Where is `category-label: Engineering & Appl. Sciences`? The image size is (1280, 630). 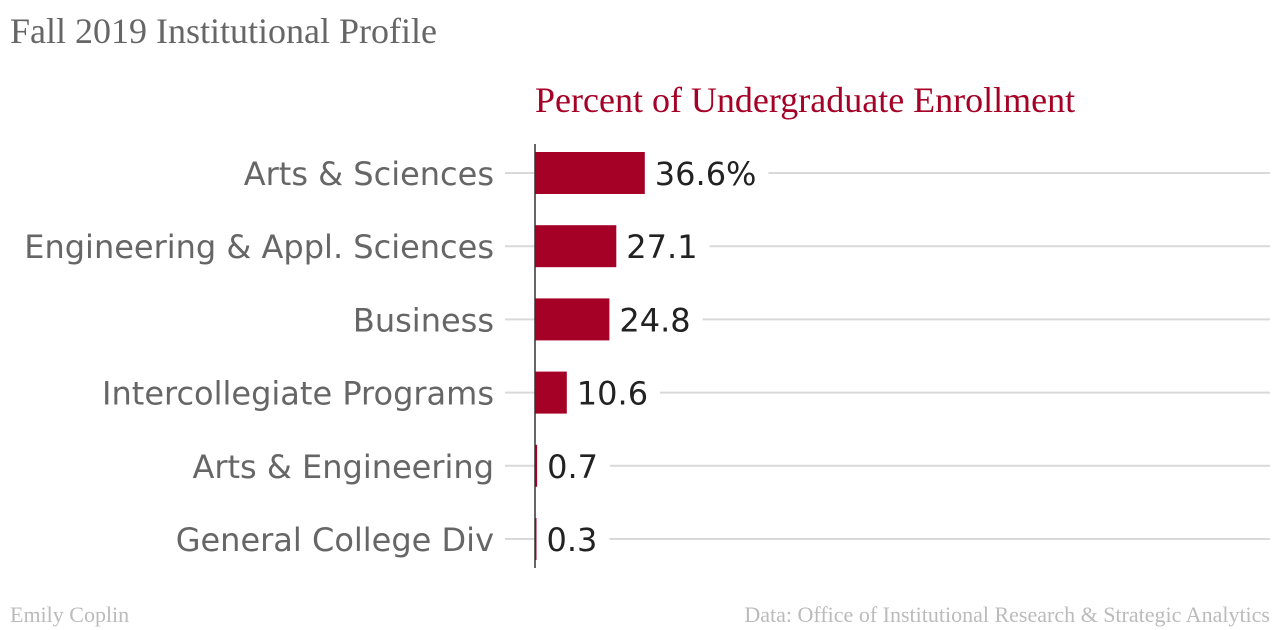
category-label: Engineering & Appl. Sciences is located at coordinates (259, 247).